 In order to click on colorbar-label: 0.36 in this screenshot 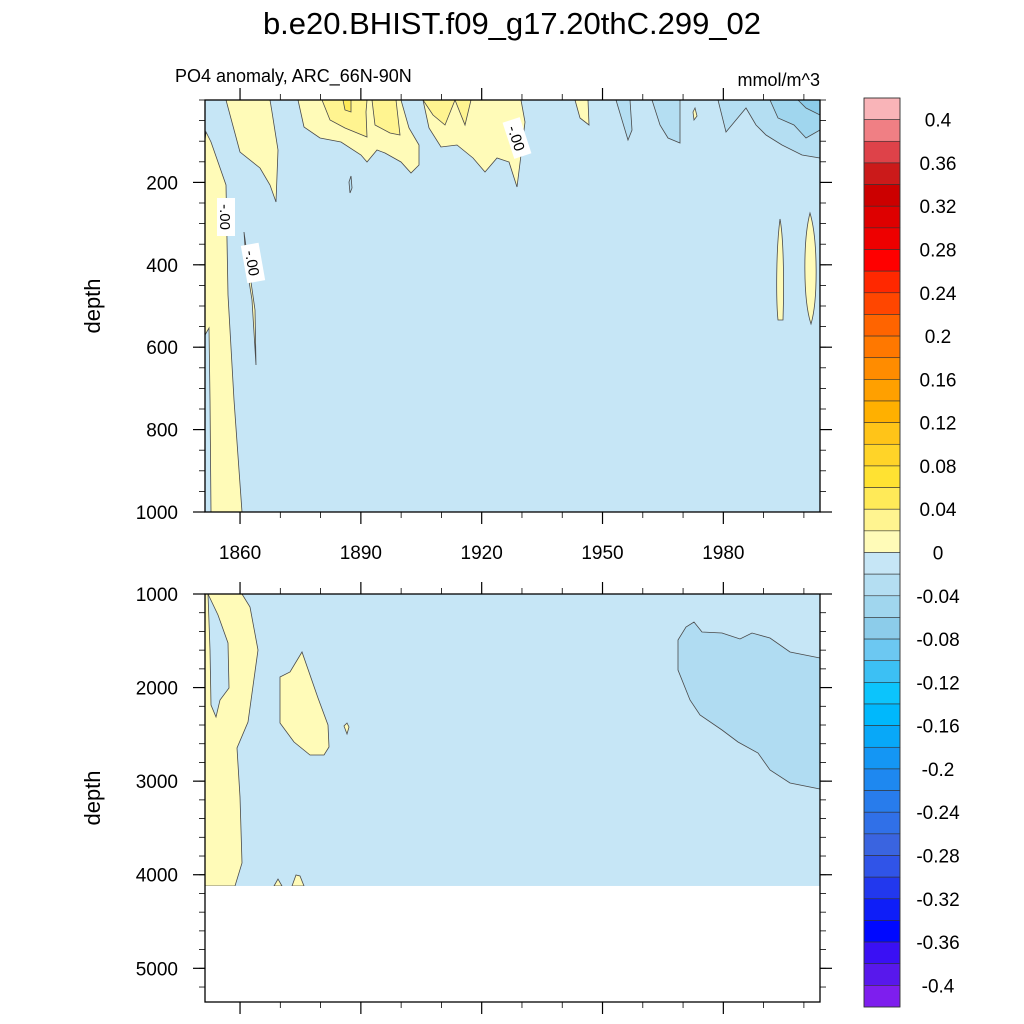, I will do `click(938, 164)`.